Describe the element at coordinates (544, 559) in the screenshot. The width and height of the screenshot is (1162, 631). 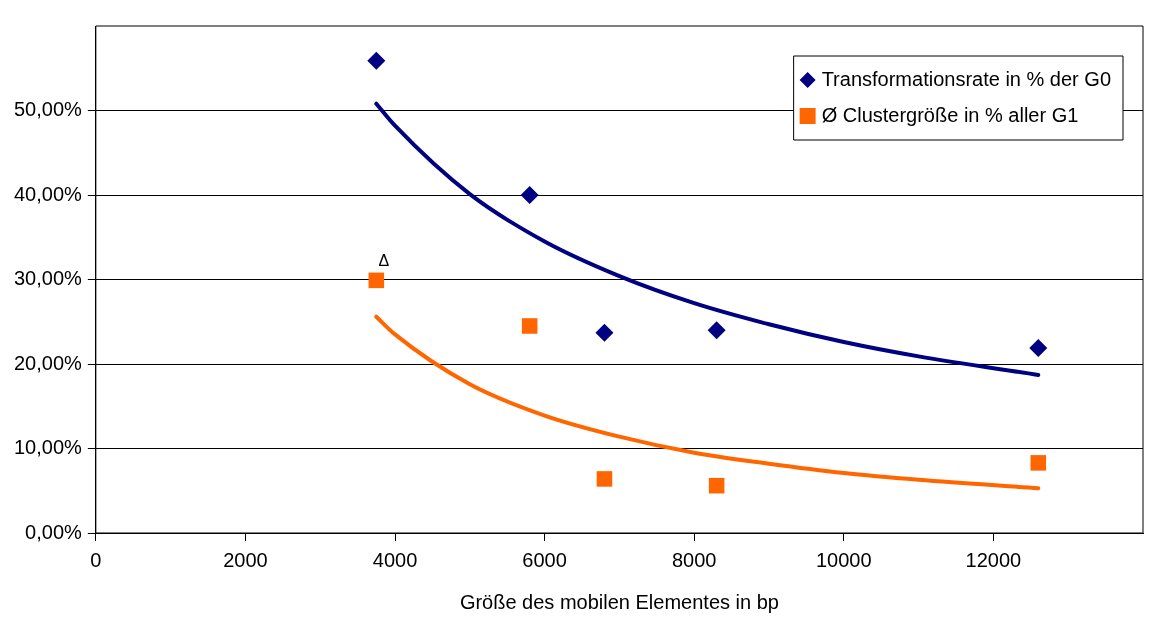
I see `x-tick-label: 6000` at that location.